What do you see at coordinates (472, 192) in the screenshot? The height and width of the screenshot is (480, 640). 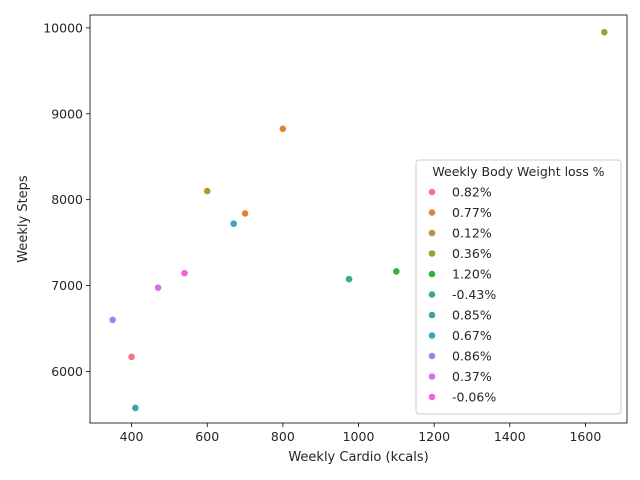 I see `legend-label: 0.82%` at bounding box center [472, 192].